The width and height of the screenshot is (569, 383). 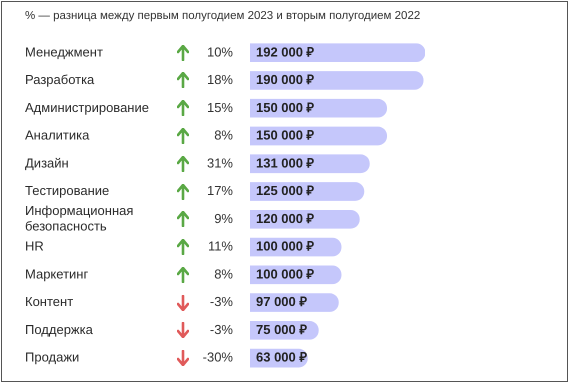 What do you see at coordinates (220, 52) in the screenshot?
I see `text: 10%` at bounding box center [220, 52].